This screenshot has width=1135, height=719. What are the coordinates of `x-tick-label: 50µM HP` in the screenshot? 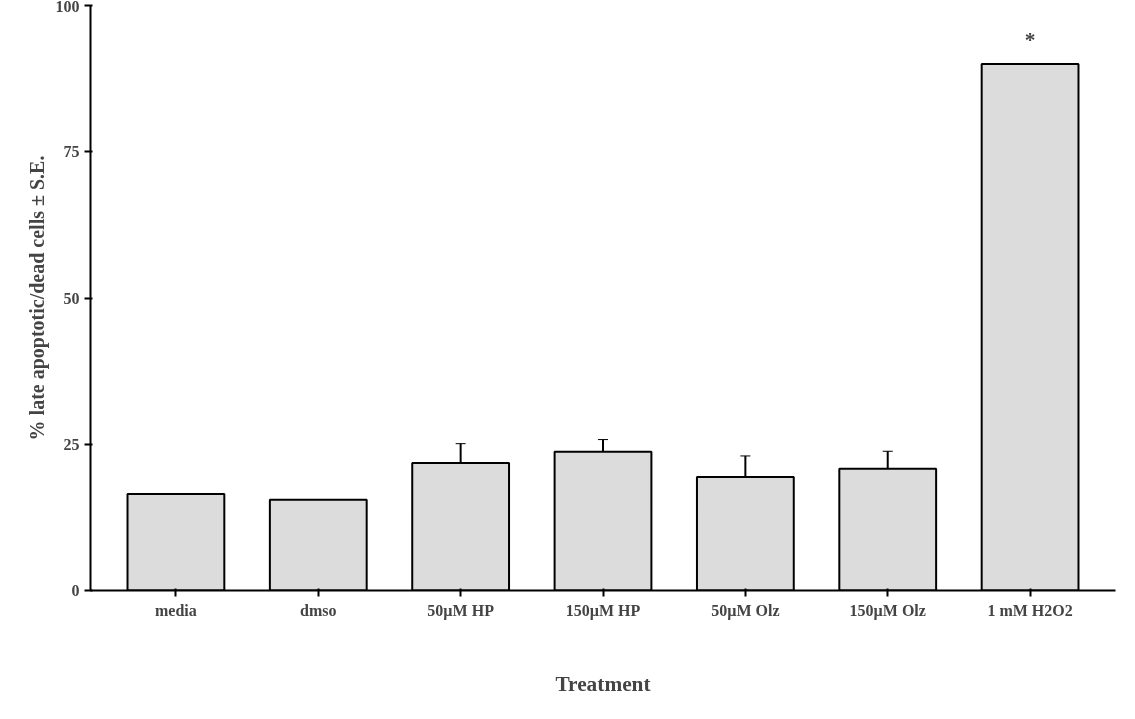 It's located at (461, 610).